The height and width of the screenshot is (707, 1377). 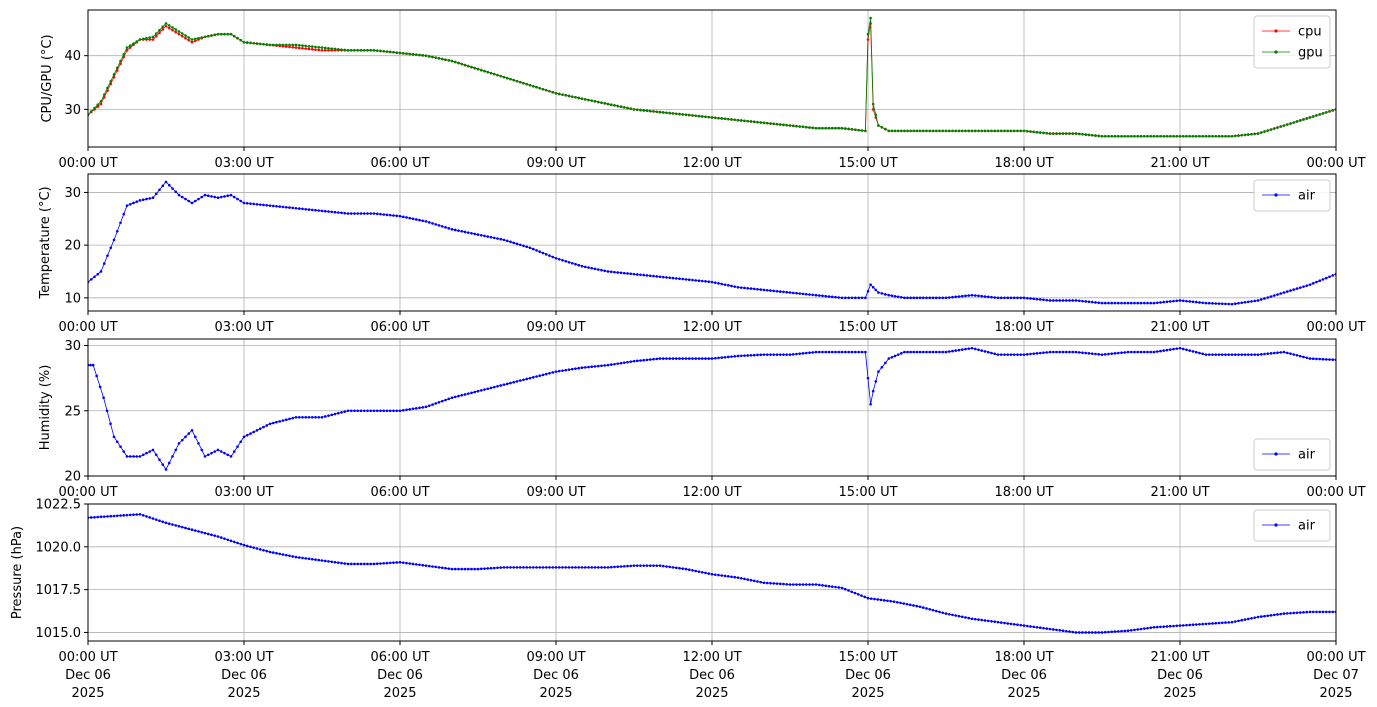 What do you see at coordinates (243, 693) in the screenshot?
I see `x-tick-year-label: 2025` at bounding box center [243, 693].